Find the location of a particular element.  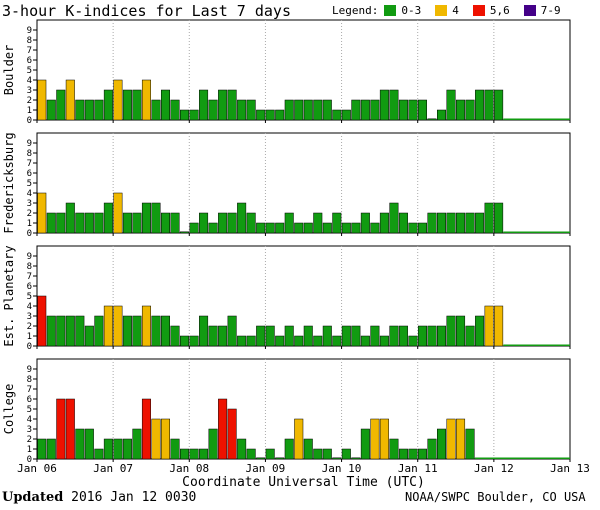

updated-value: 2016 Jan 12 0030 is located at coordinates (134, 497).